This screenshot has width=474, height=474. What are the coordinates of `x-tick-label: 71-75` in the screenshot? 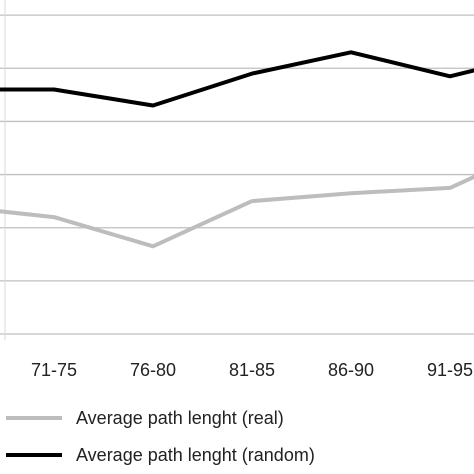 It's located at (54, 370).